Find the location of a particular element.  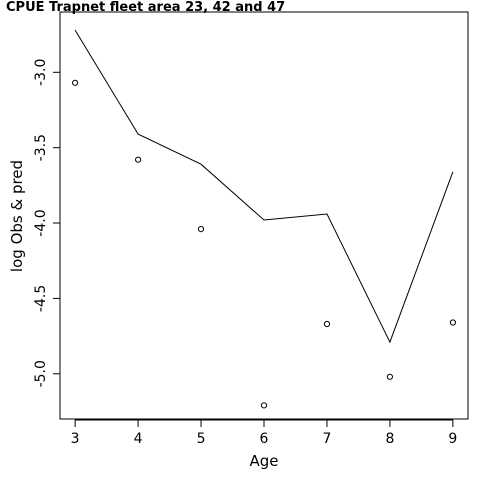

y-tick-label: -4.5 is located at coordinates (41, 298).